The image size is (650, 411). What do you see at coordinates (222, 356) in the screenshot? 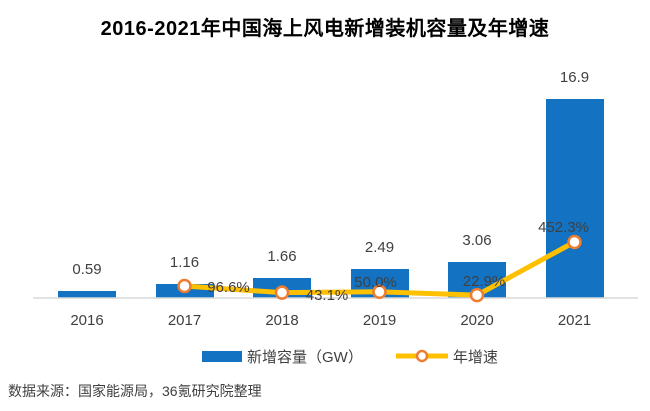
I see `bar-swatch-icon` at bounding box center [222, 356].